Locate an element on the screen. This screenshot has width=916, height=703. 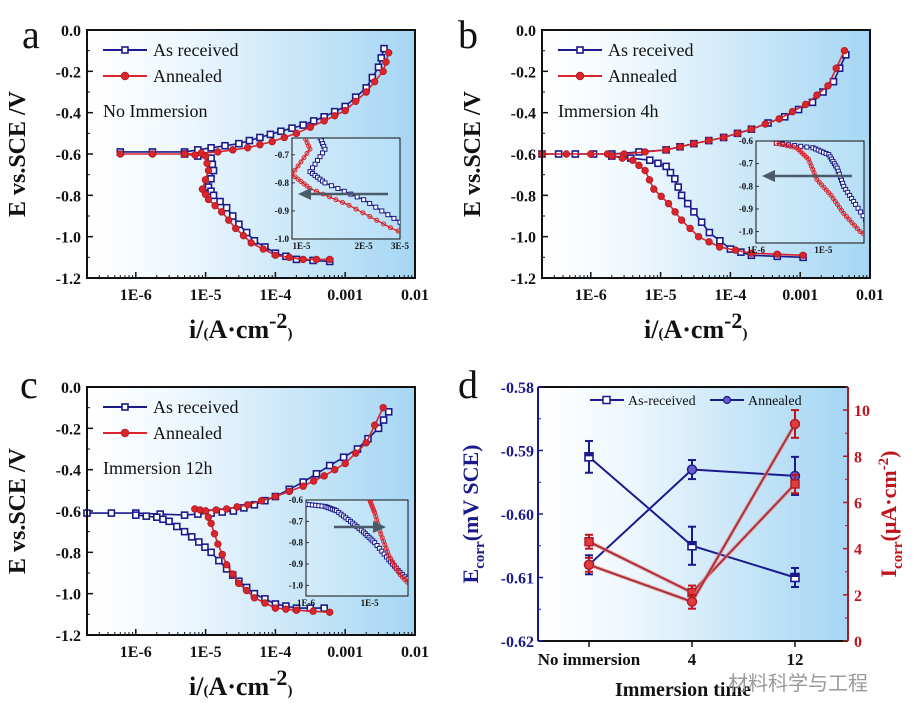
data-point-as-received-icorr is located at coordinates (589, 542).